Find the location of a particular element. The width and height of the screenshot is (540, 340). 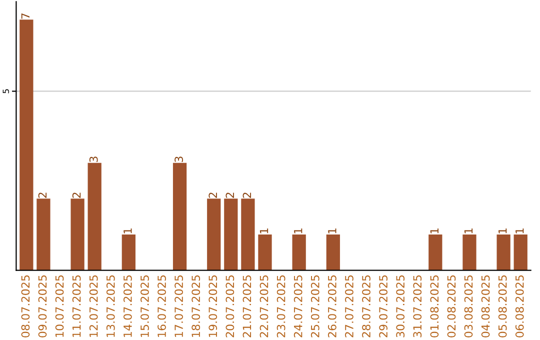

x-tick-label: 18.07.2025 is located at coordinates (196, 306).